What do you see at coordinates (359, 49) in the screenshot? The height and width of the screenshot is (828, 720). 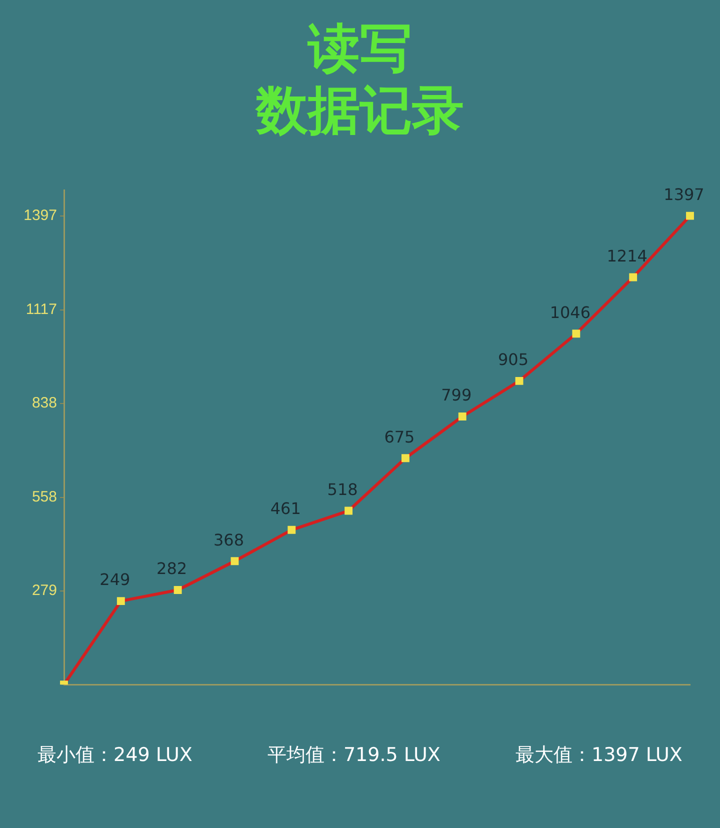 I see `chart-title: 读写` at bounding box center [359, 49].